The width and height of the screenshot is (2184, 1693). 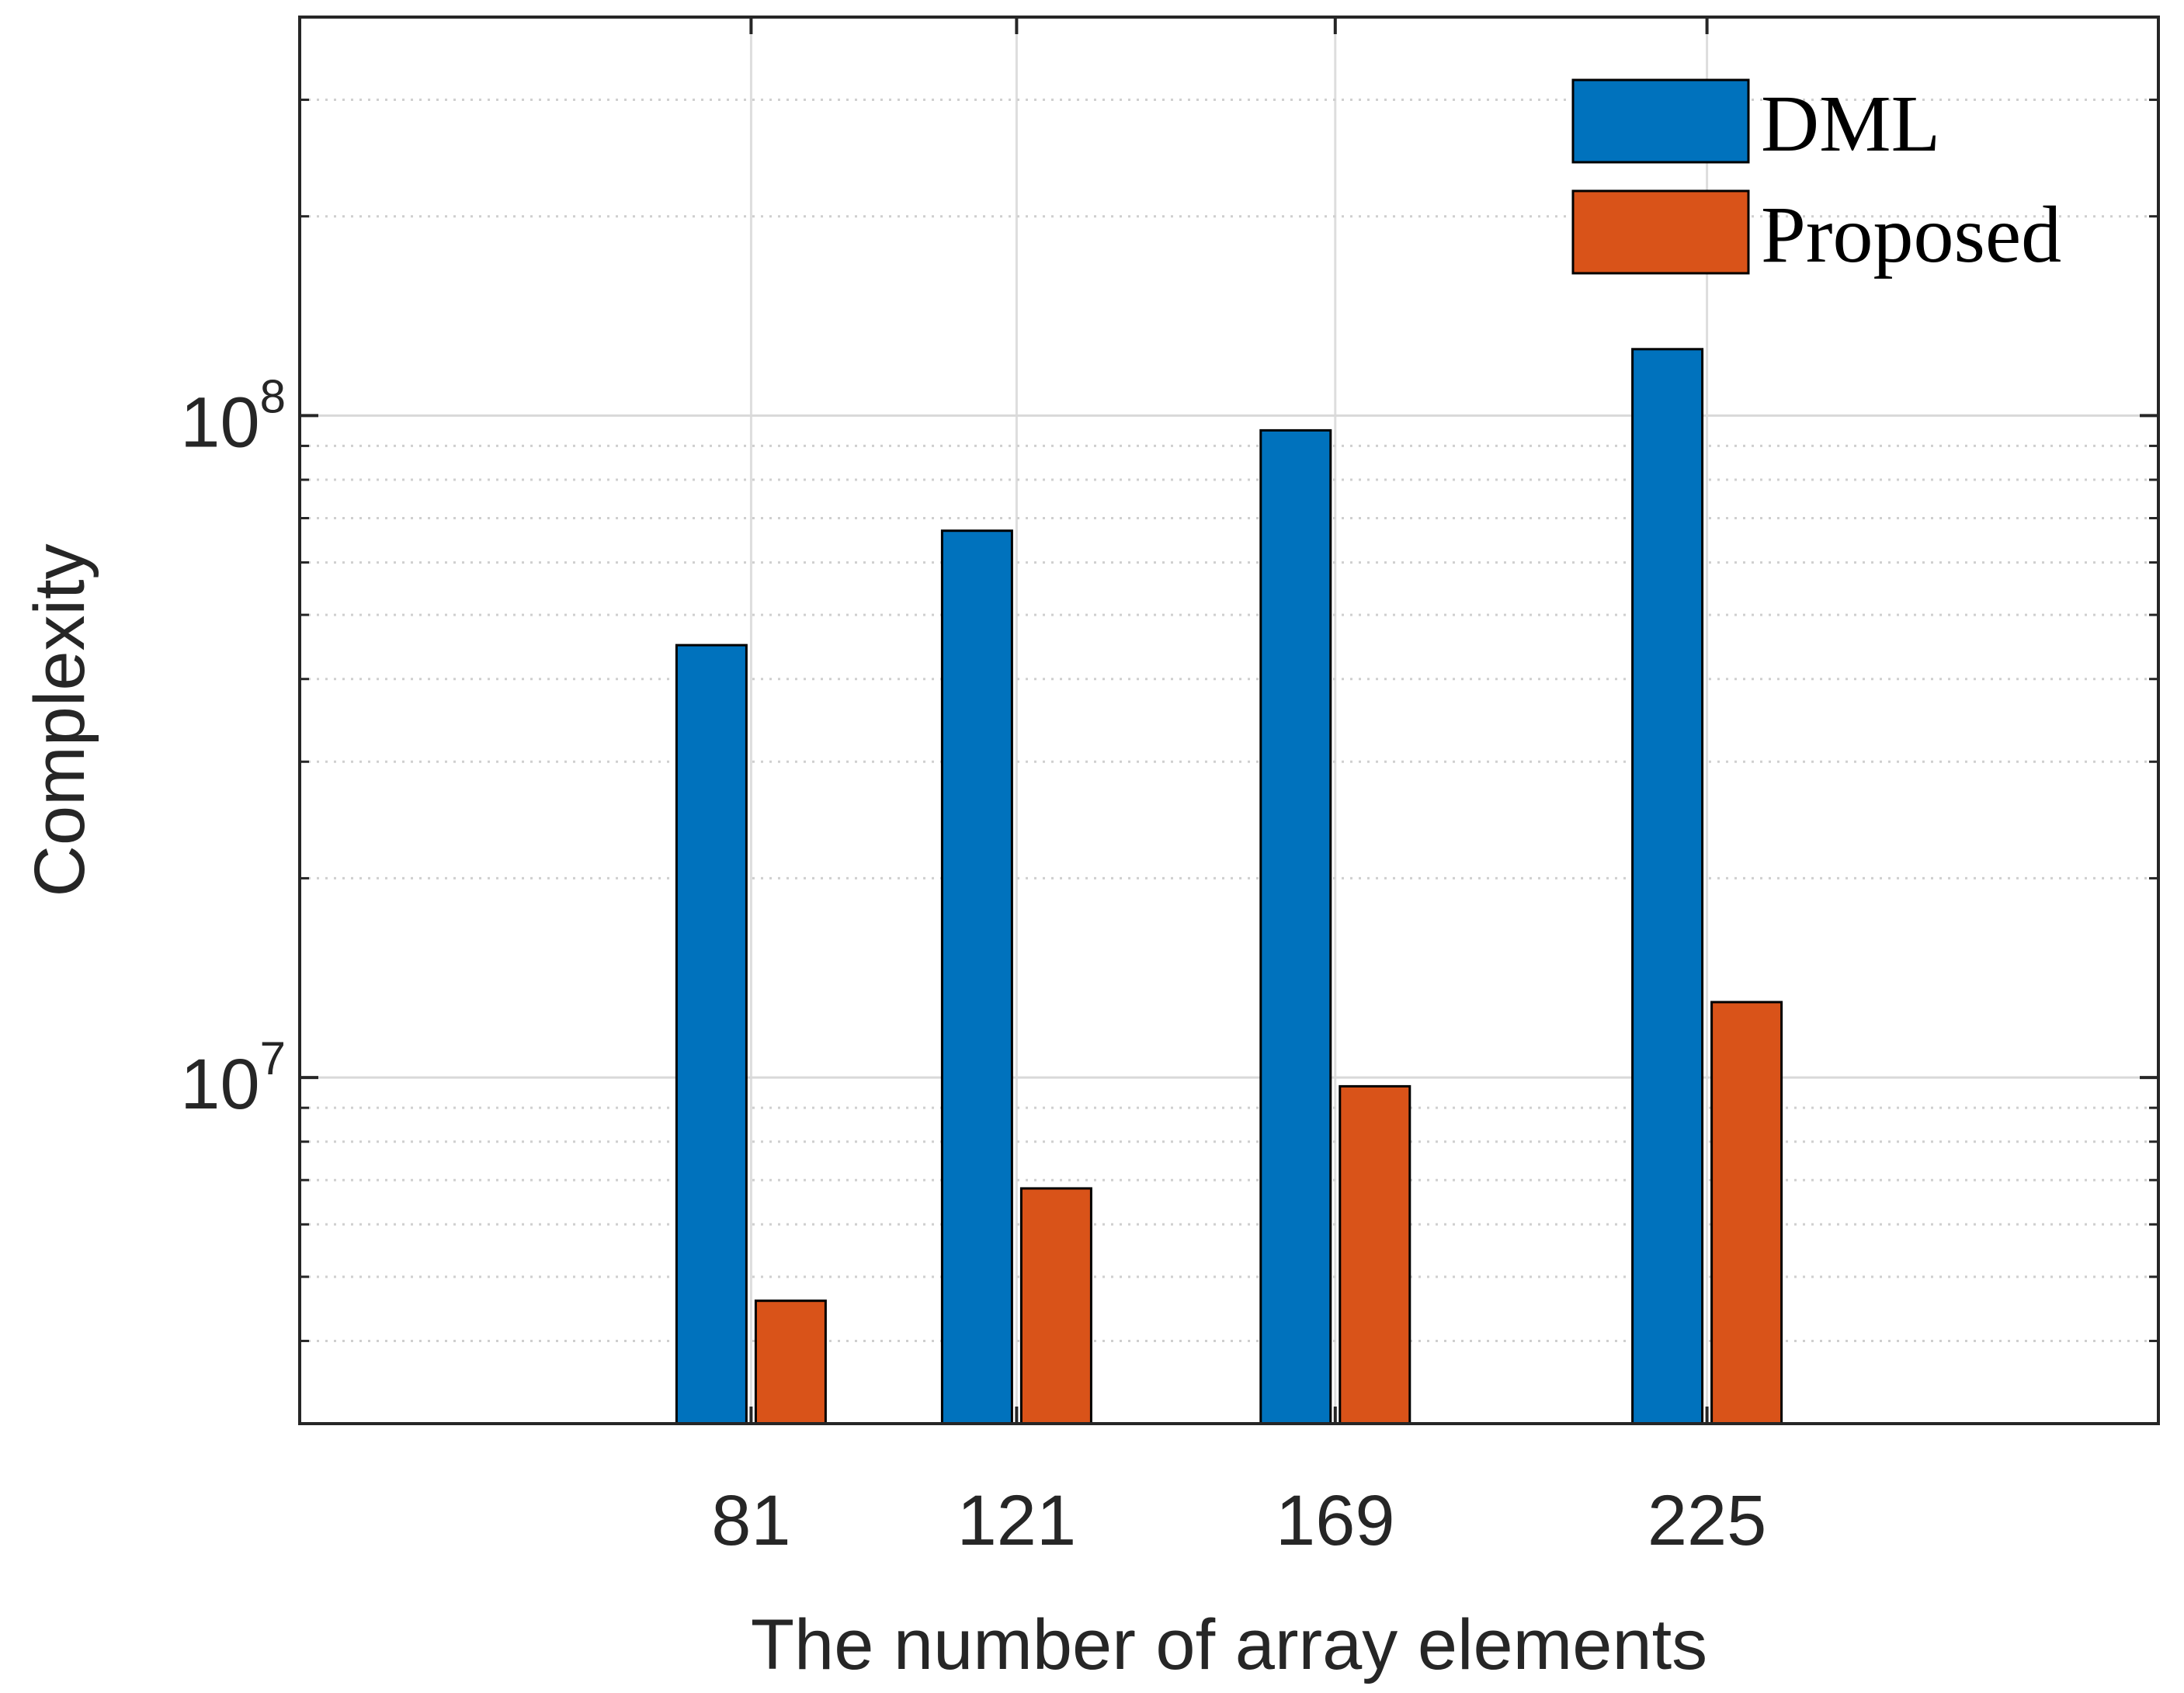 What do you see at coordinates (273, 396) in the screenshot?
I see `y-tick-exponent: 8` at bounding box center [273, 396].